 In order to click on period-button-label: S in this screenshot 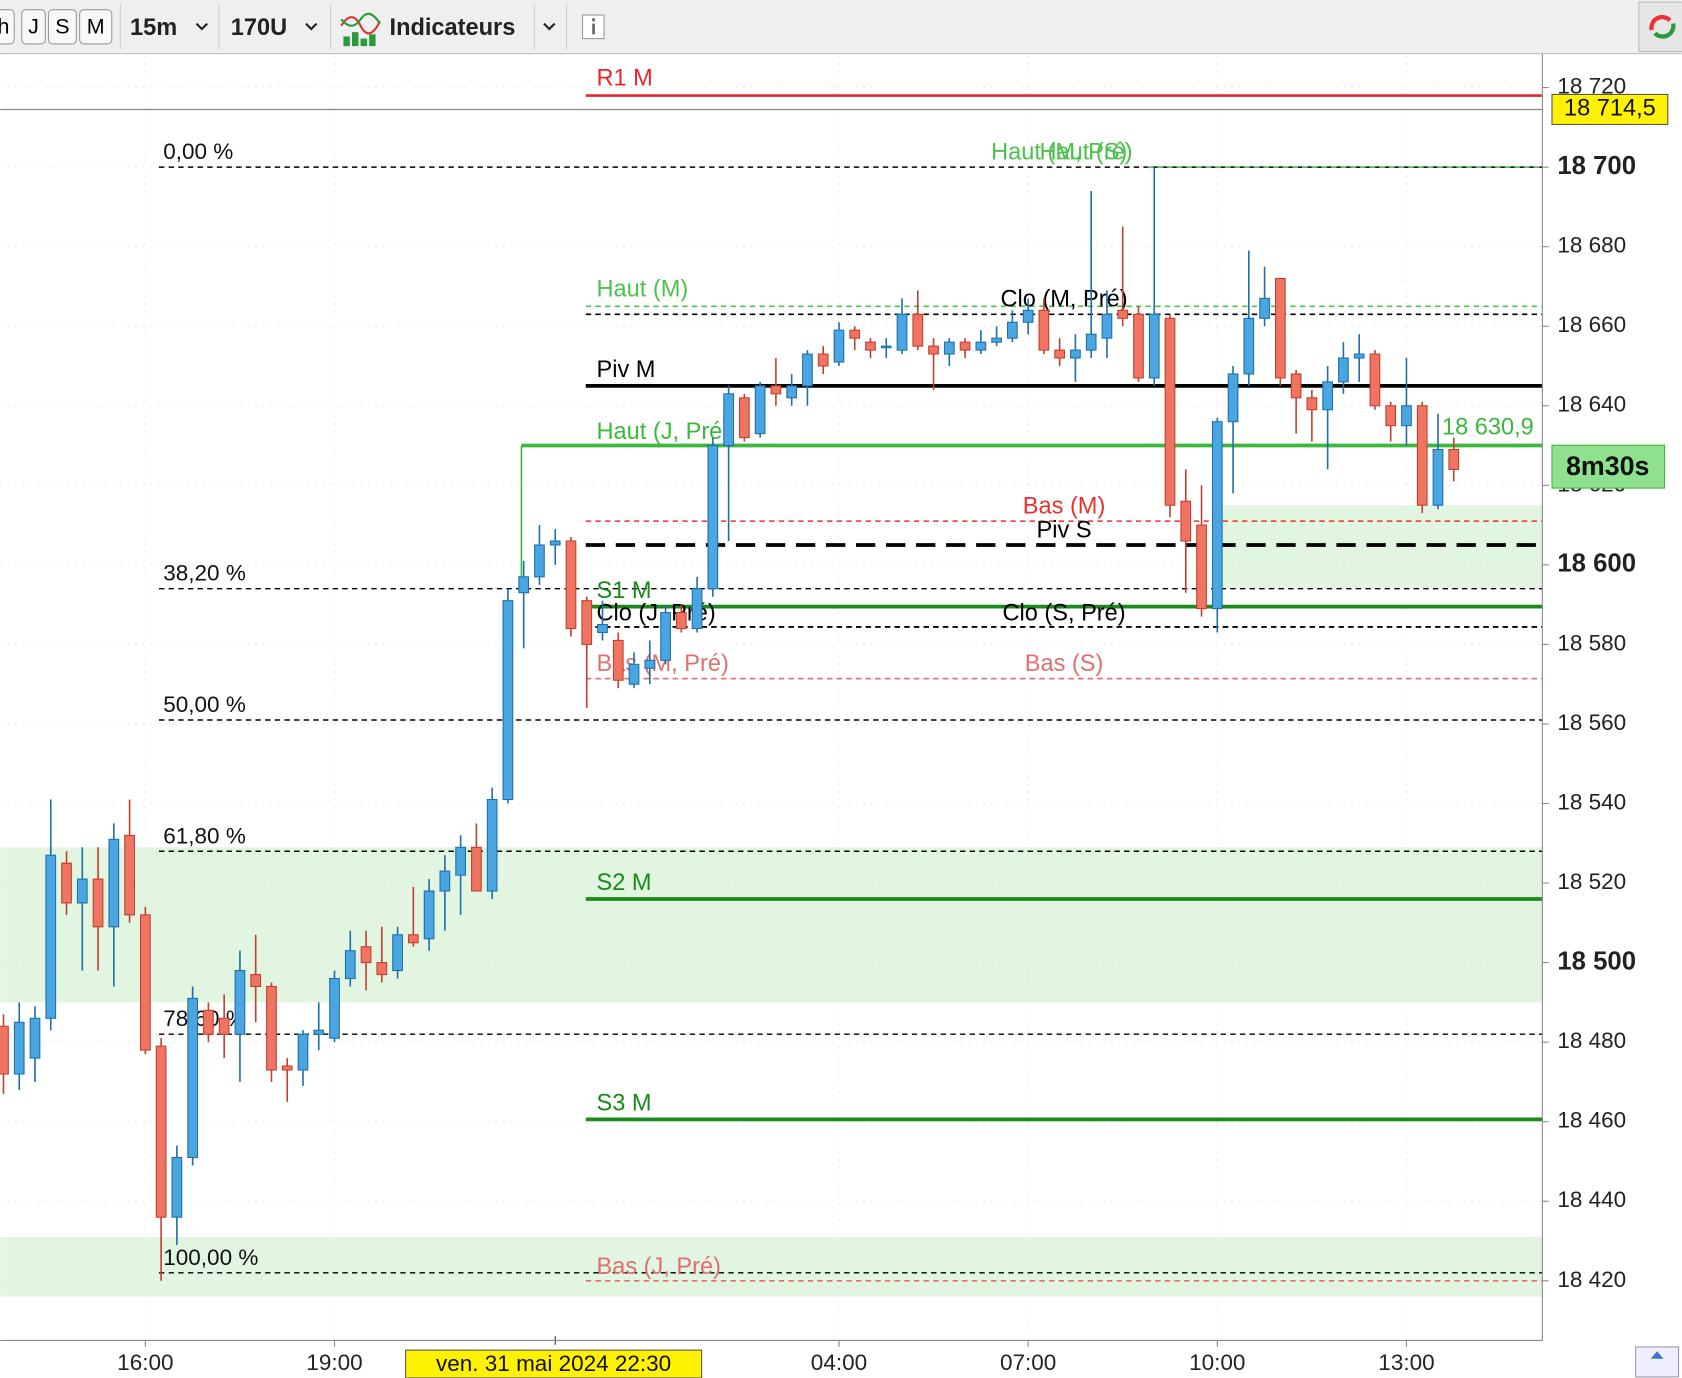, I will do `click(62, 27)`.